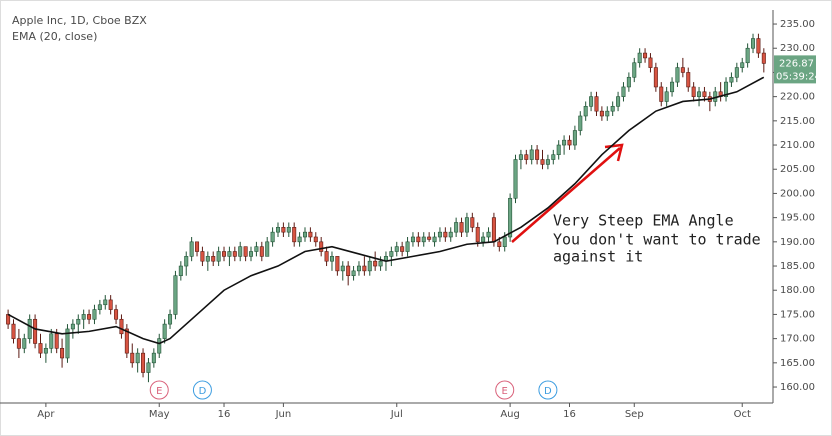 This screenshot has width=832, height=436. Describe the element at coordinates (797, 24) in the screenshot. I see `y-tick-label: 235.00` at that location.